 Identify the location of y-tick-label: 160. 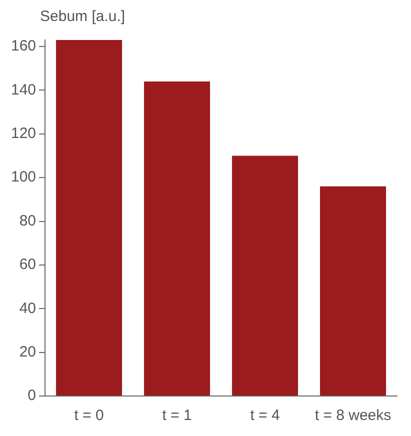
(23, 46).